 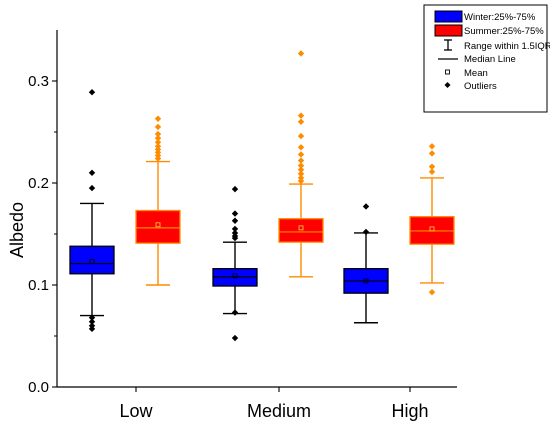 I want to click on legend-mean-label: Mean, so click(x=476, y=73).